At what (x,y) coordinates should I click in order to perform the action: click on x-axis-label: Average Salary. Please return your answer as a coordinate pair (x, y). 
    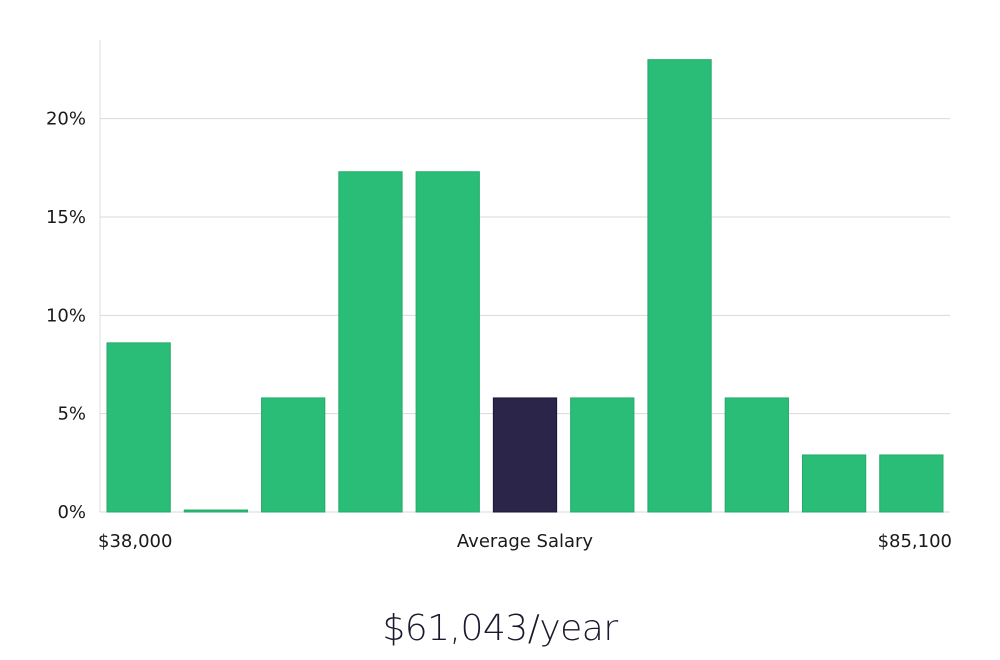
    Looking at the image, I should click on (525, 541).